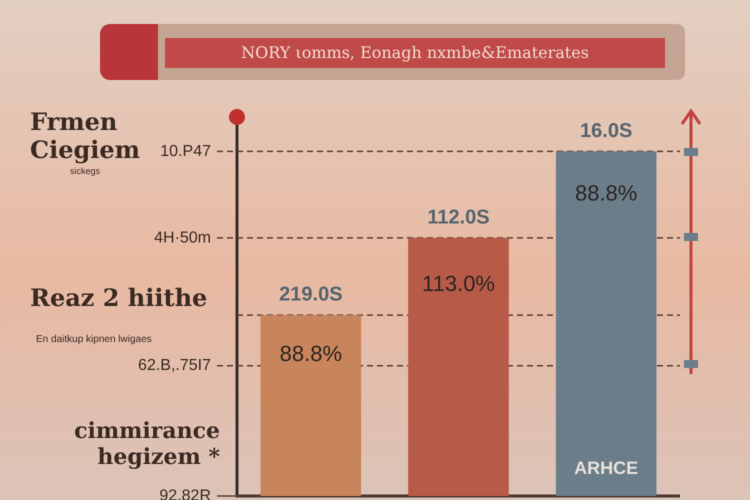  I want to click on annotation: 113.0%, so click(458, 283).